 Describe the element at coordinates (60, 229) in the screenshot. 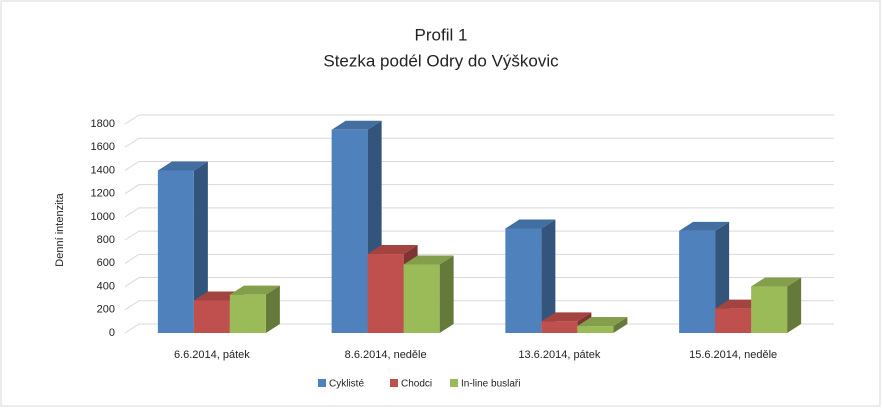

I see `y-axis-label: Denní intenzita` at that location.